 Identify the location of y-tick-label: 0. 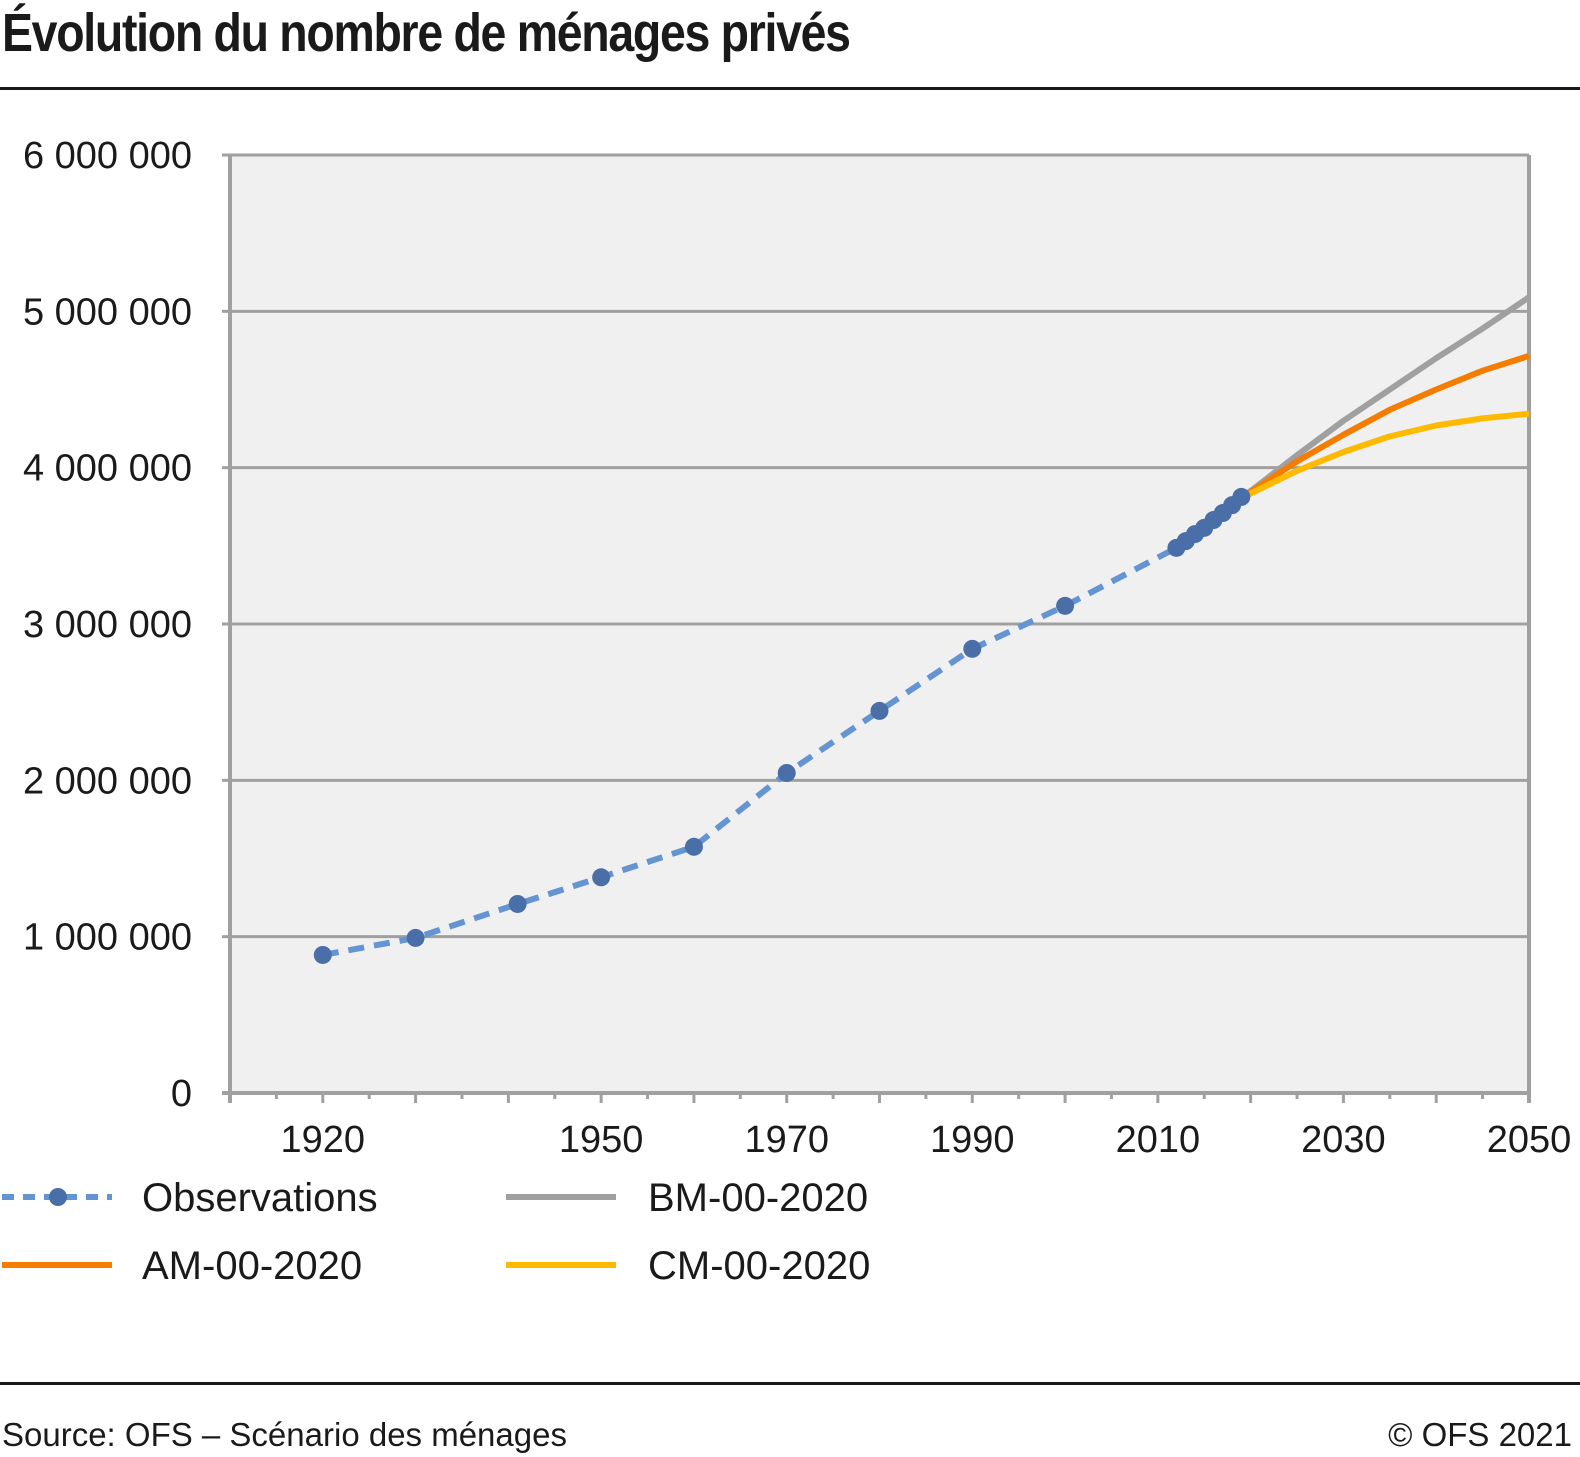
(181, 1094).